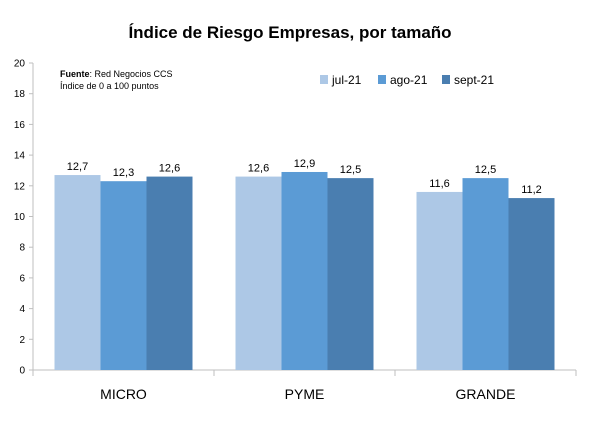 Image resolution: width=589 pixels, height=432 pixels. What do you see at coordinates (346, 80) in the screenshot?
I see `legend-label: jul-21` at bounding box center [346, 80].